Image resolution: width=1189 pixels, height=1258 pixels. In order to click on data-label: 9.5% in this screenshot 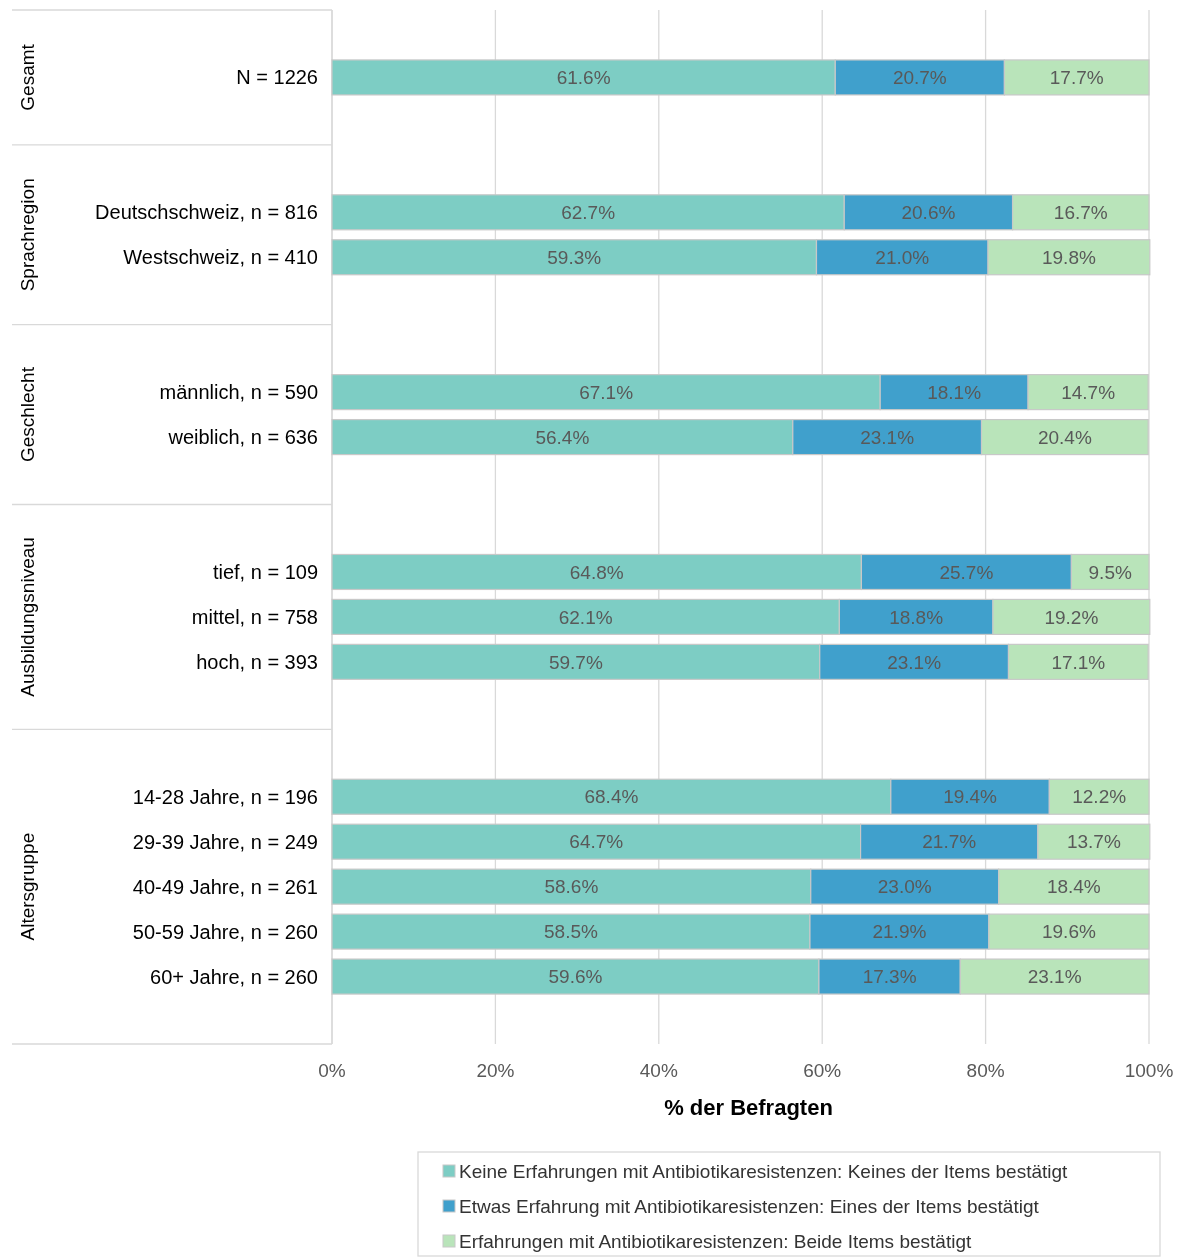, I will do `click(1110, 572)`.